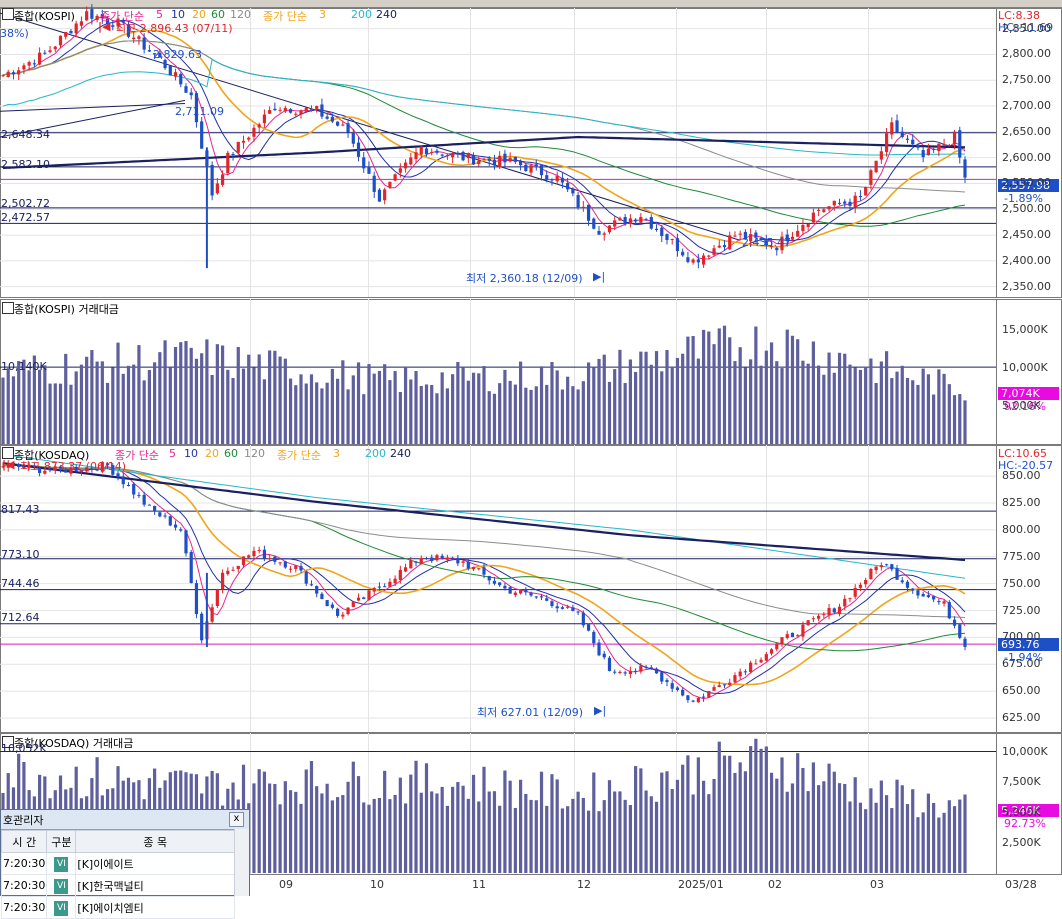  Describe the element at coordinates (400, 453) in the screenshot. I see `kosdaq-ma240: 240` at that location.